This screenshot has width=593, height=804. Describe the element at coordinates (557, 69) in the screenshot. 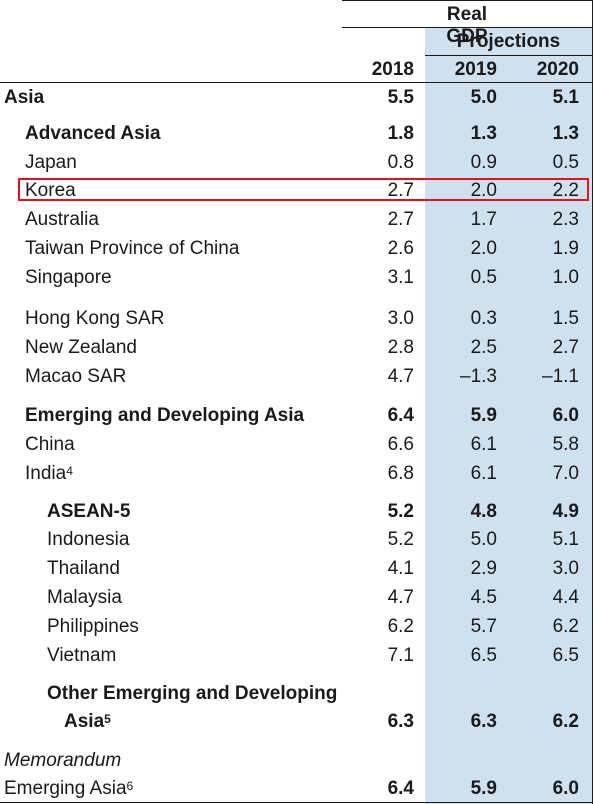

I see `header-year-2020: 2020` at that location.